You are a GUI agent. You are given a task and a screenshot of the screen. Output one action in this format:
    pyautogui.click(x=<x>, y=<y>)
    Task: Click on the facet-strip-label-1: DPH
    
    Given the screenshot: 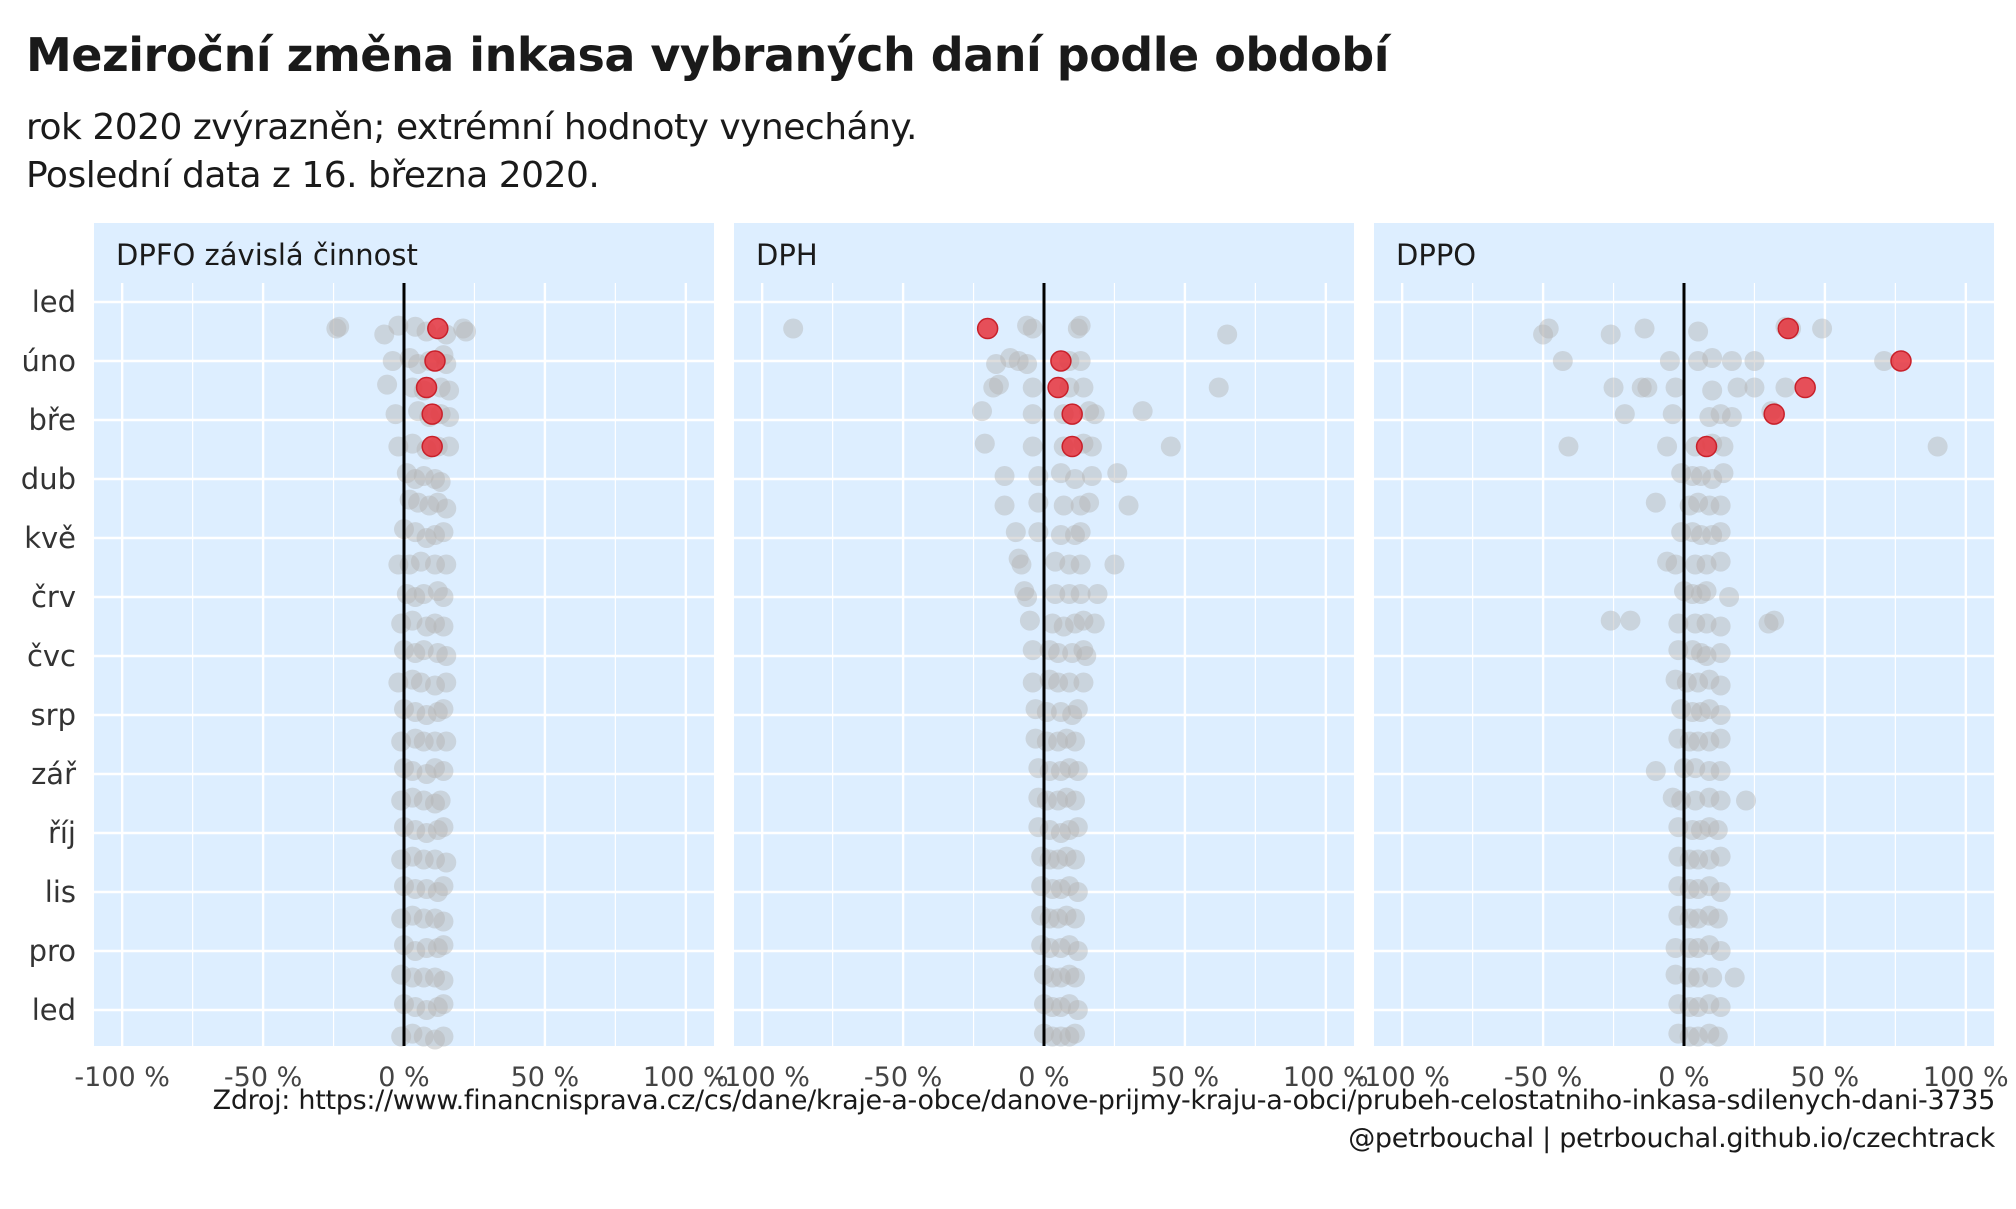 What is the action you would take?
    pyautogui.click(x=787, y=255)
    